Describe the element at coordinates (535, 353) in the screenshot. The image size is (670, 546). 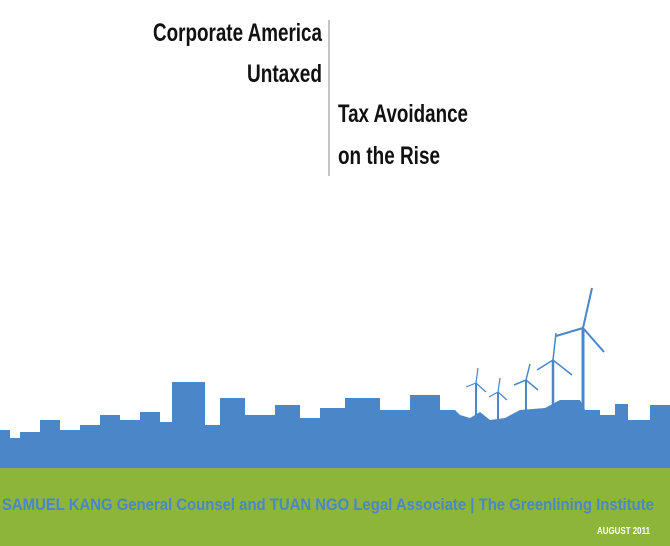
I see `wind-turbines` at that location.